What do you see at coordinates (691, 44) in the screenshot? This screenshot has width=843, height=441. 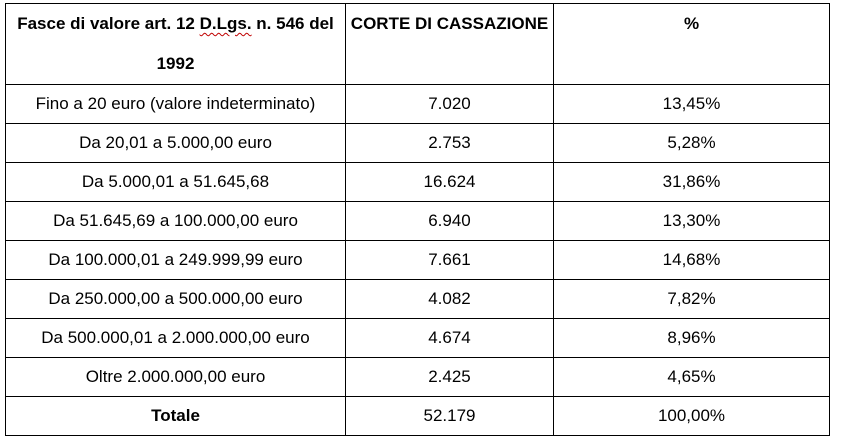 I see `header-percent: %` at bounding box center [691, 44].